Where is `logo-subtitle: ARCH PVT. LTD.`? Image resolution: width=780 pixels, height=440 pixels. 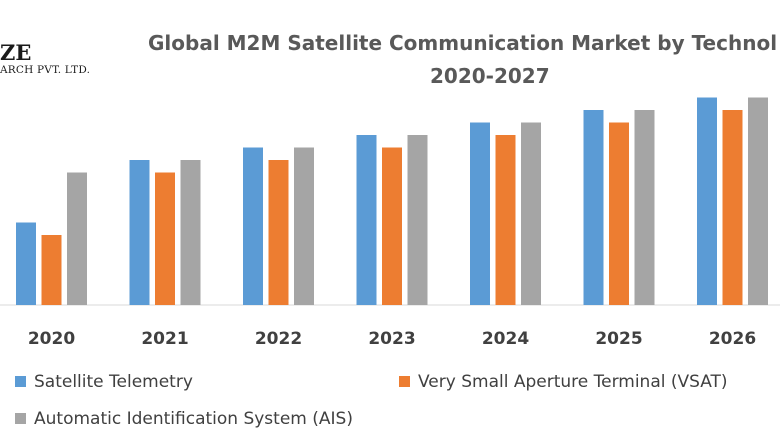
logo-subtitle: ARCH PVT. LTD. is located at coordinates (45, 70).